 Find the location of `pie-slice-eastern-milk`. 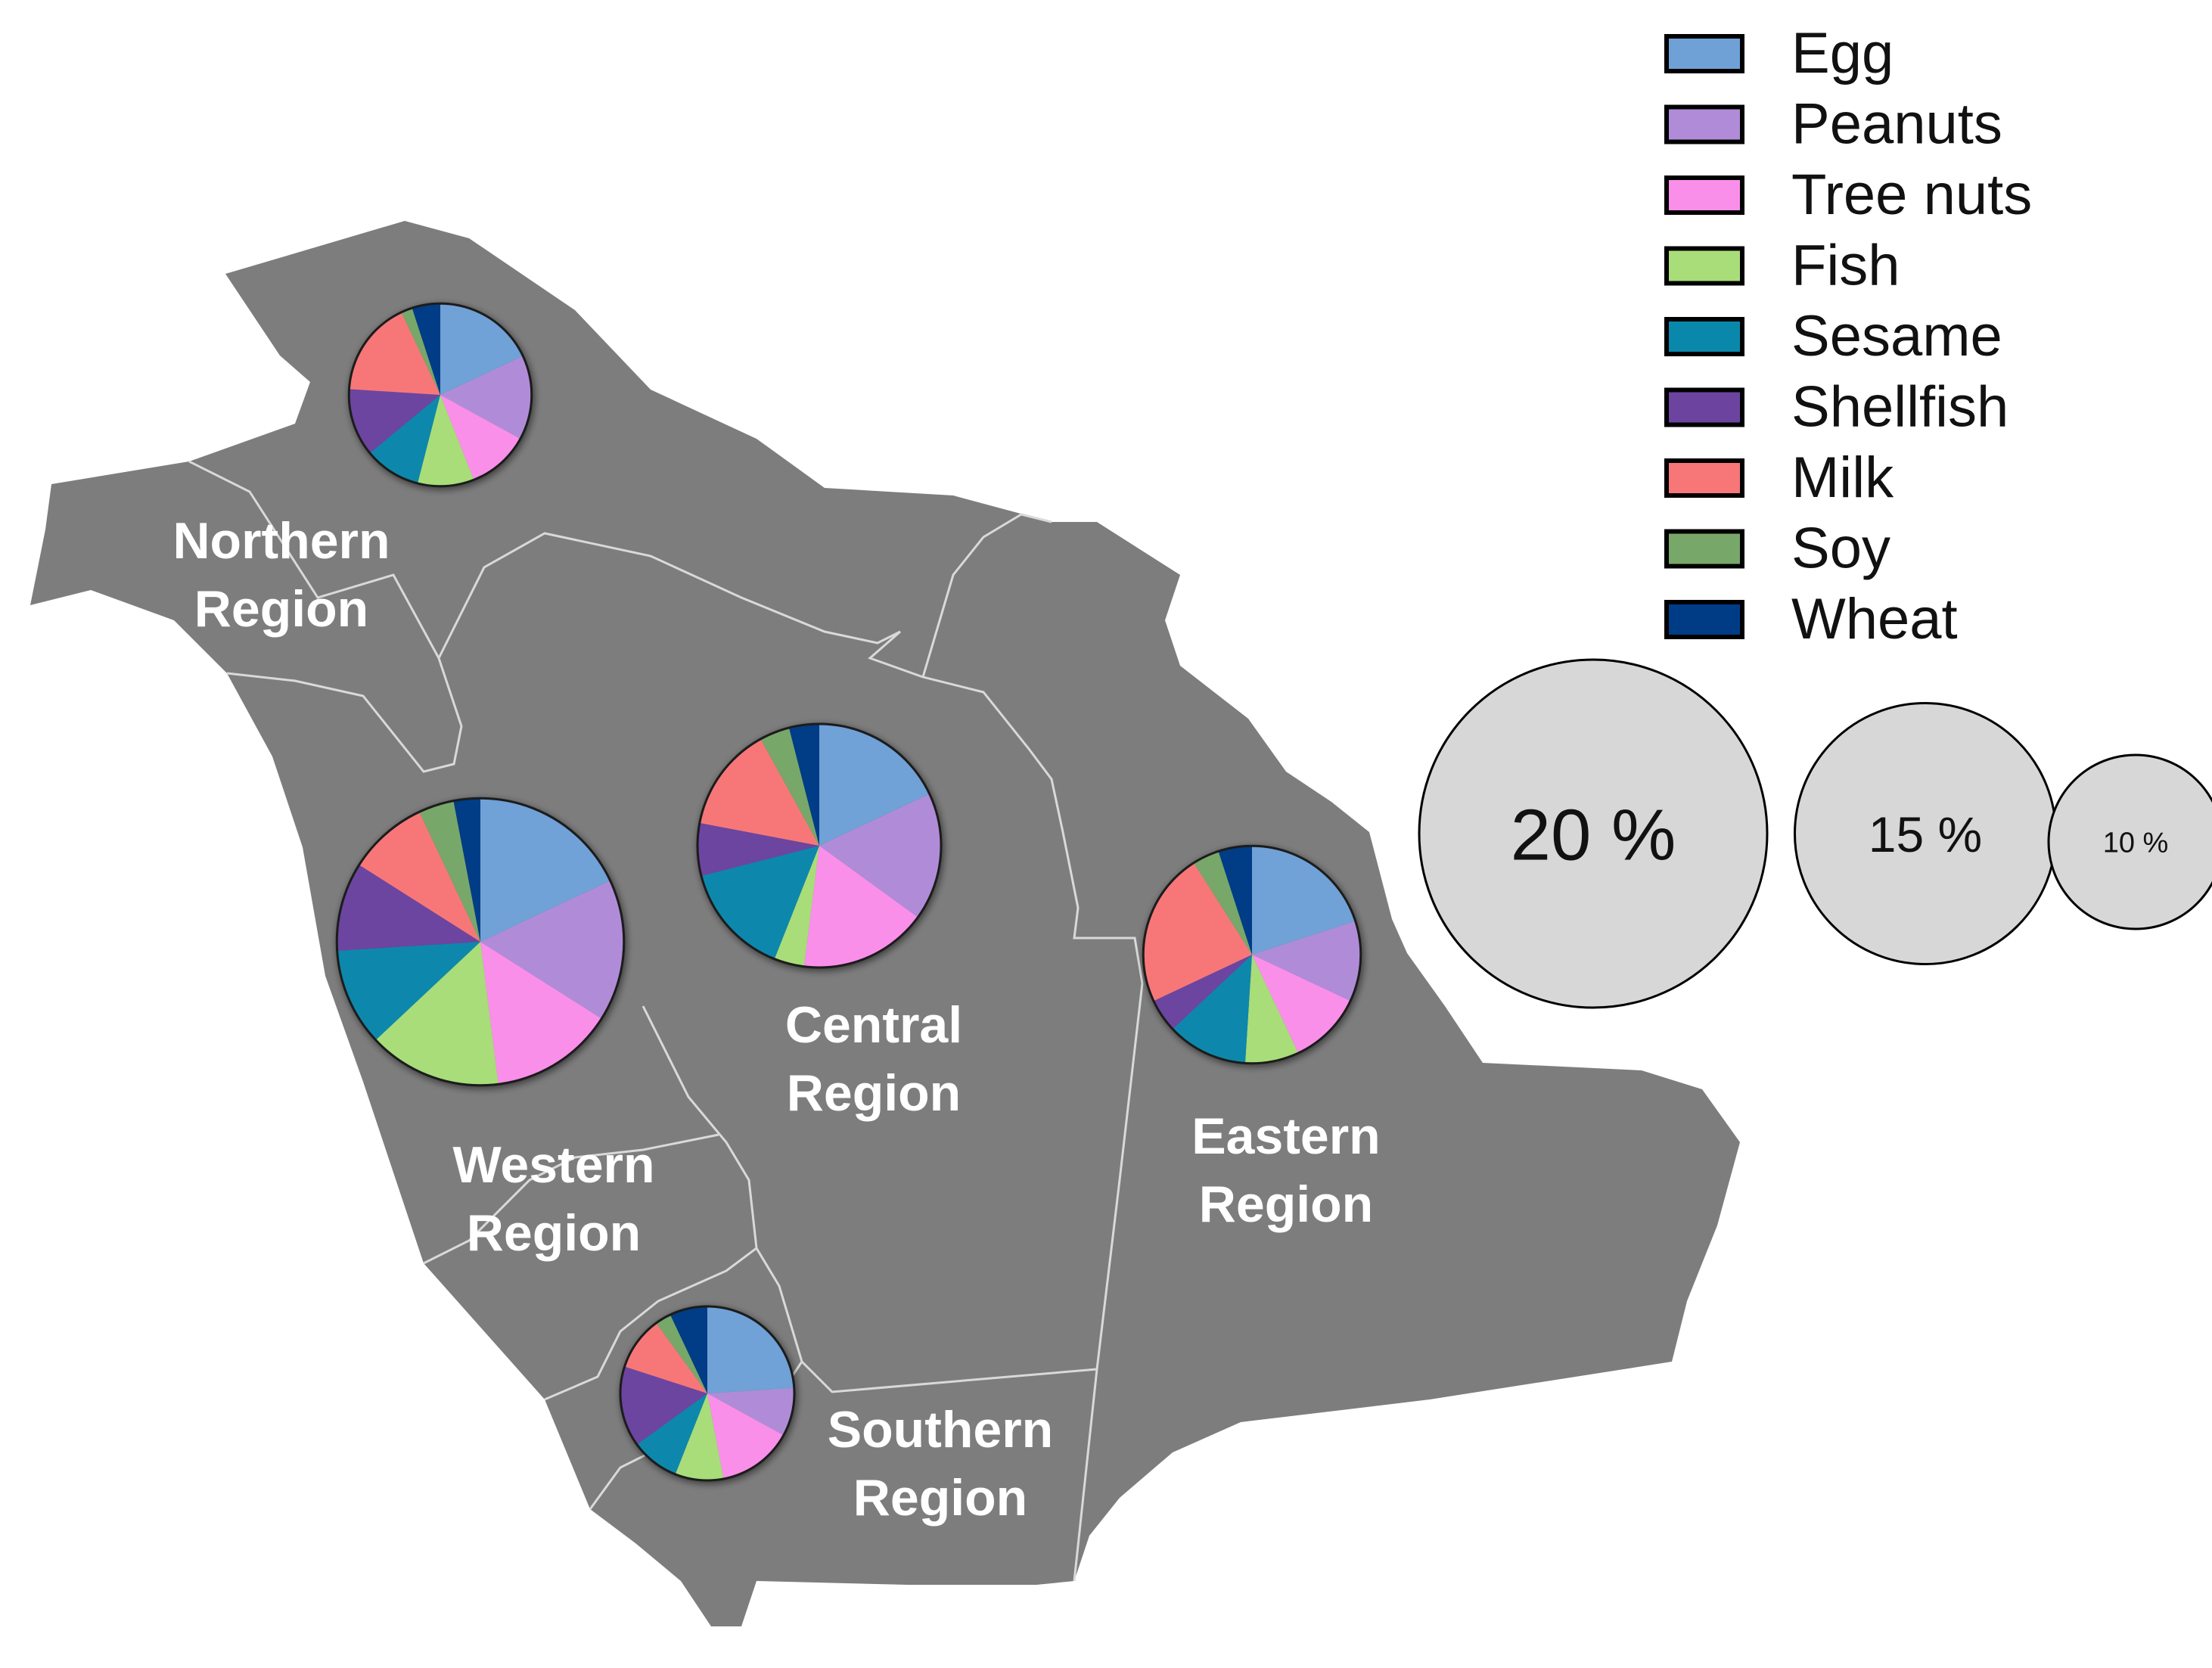

pie-slice-eastern-milk is located at coordinates (1198, 932).